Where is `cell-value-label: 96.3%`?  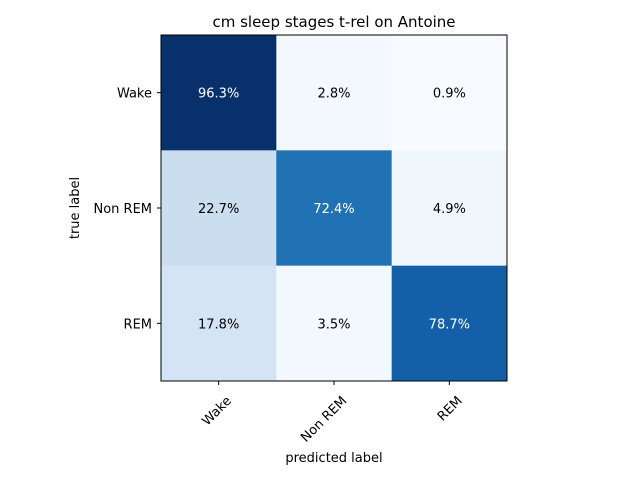
cell-value-label: 96.3% is located at coordinates (218, 94).